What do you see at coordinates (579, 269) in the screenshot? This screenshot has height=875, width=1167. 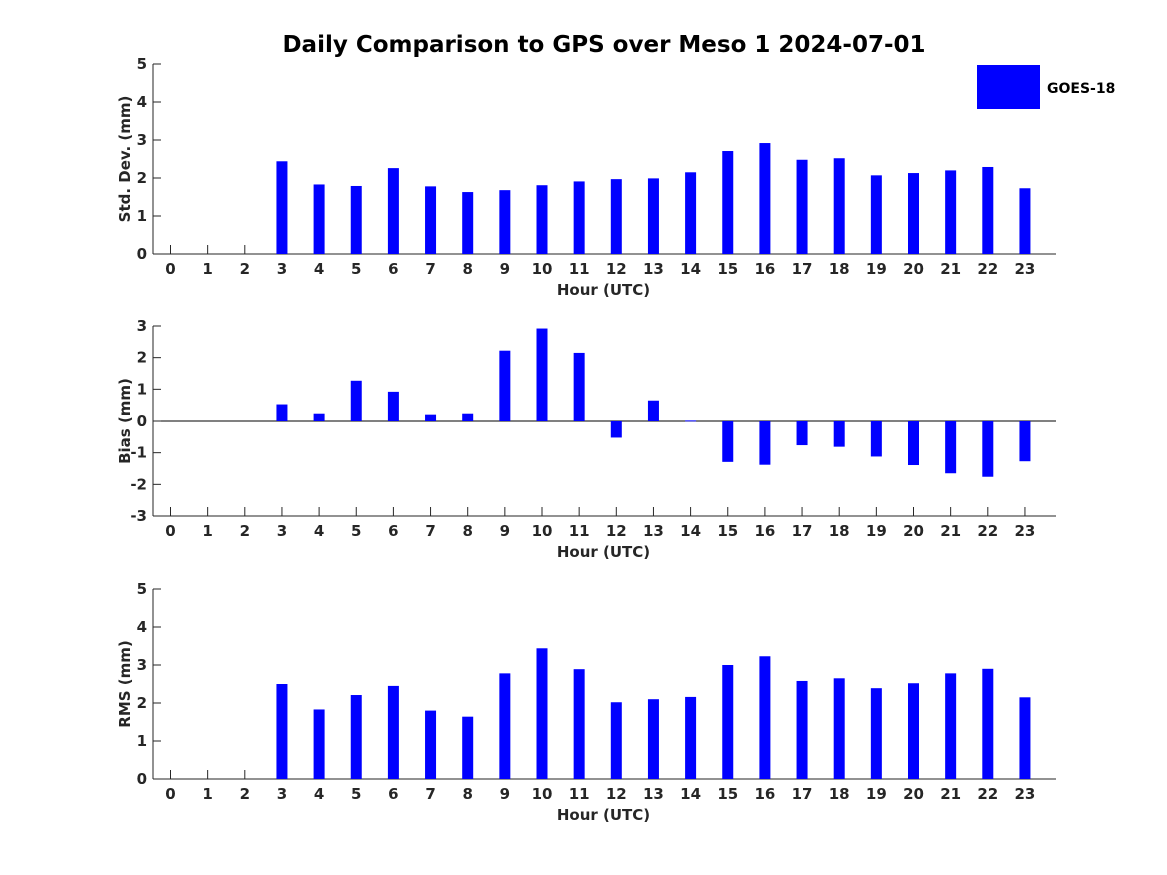 I see `x-tick-label: 11` at bounding box center [579, 269].